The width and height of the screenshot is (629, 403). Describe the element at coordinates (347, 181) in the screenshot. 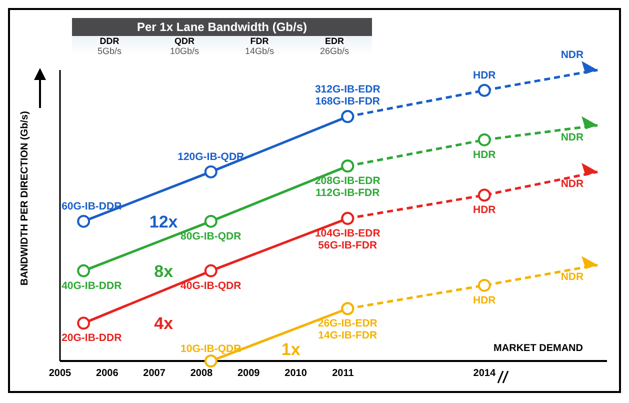

I see `annotation: 208G-IB-EDR` at that location.